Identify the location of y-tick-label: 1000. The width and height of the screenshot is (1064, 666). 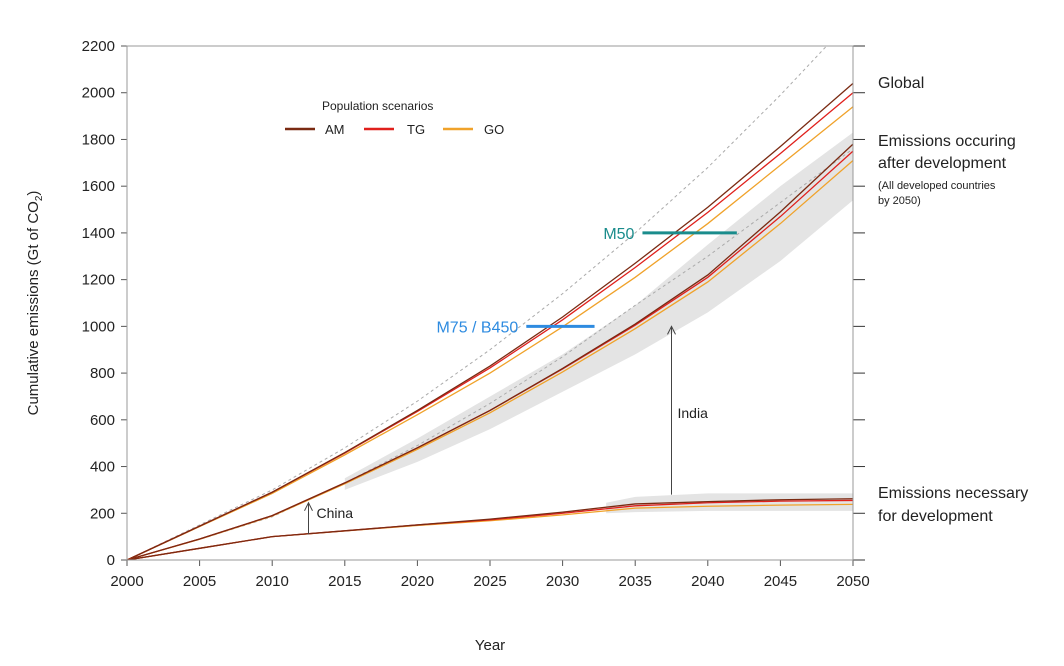
(98, 326).